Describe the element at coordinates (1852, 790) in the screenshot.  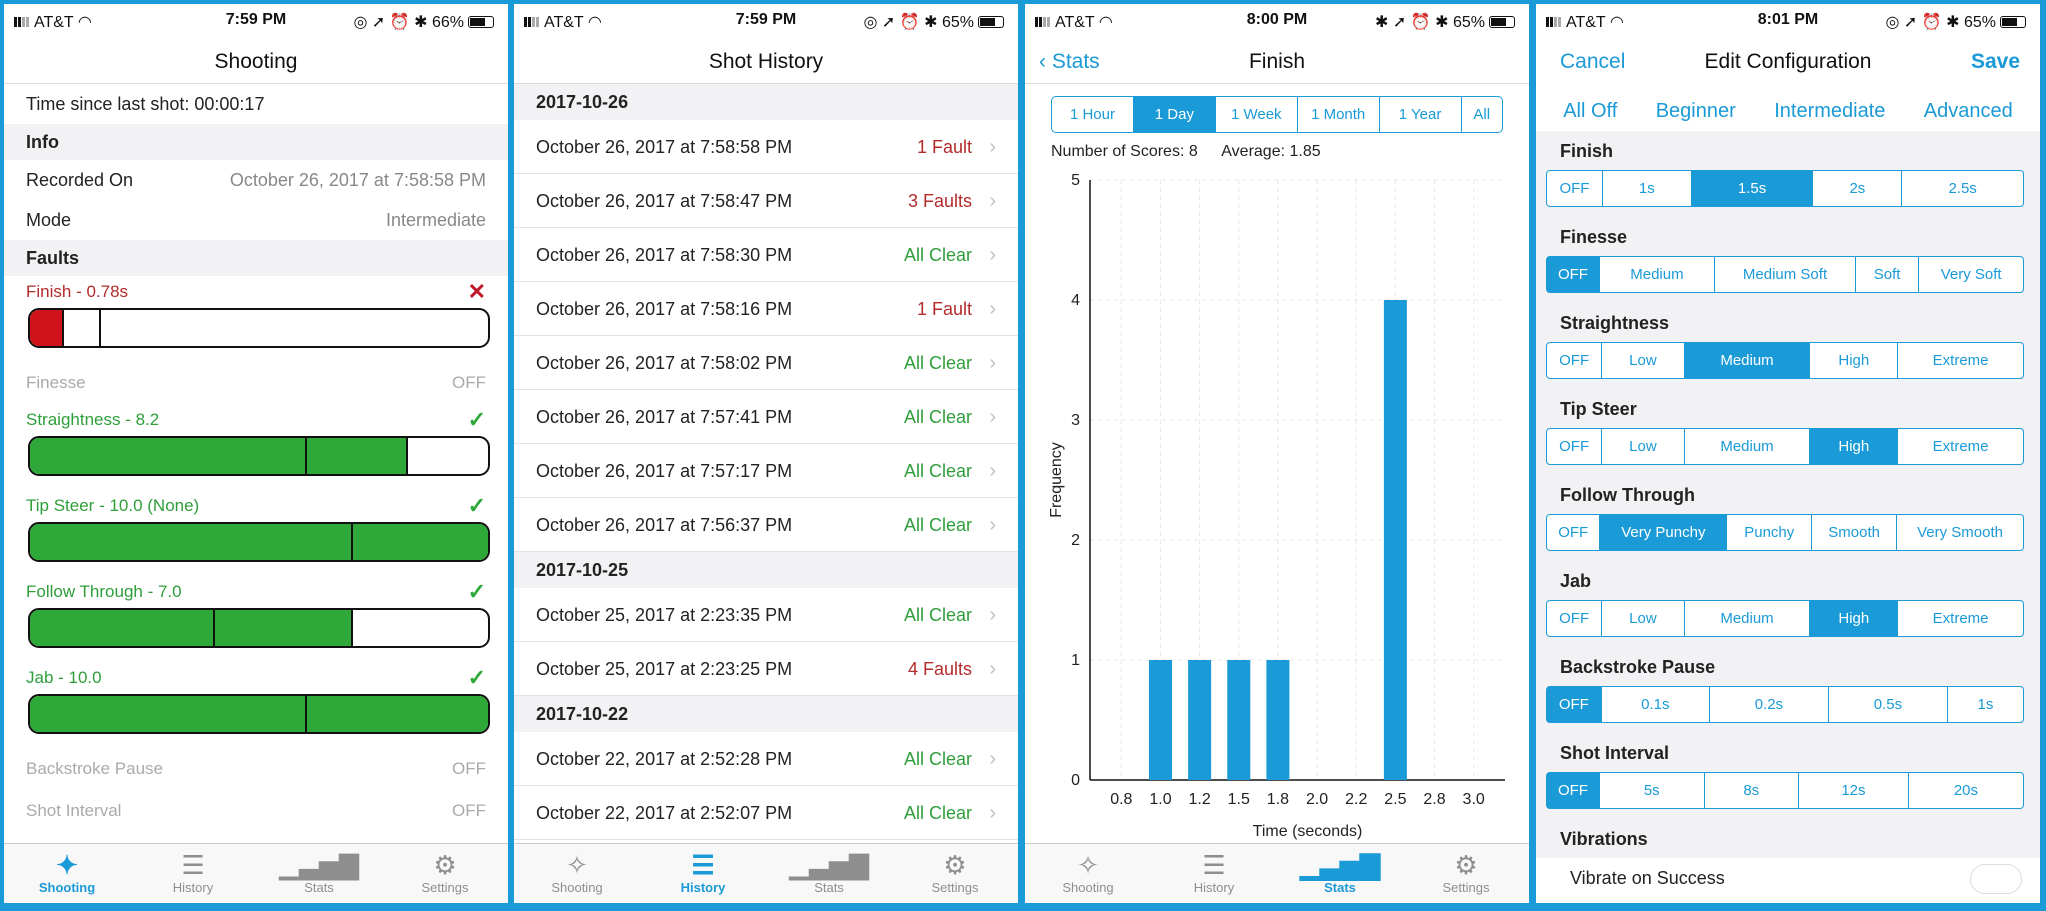
I see `config-option: 12s` at that location.